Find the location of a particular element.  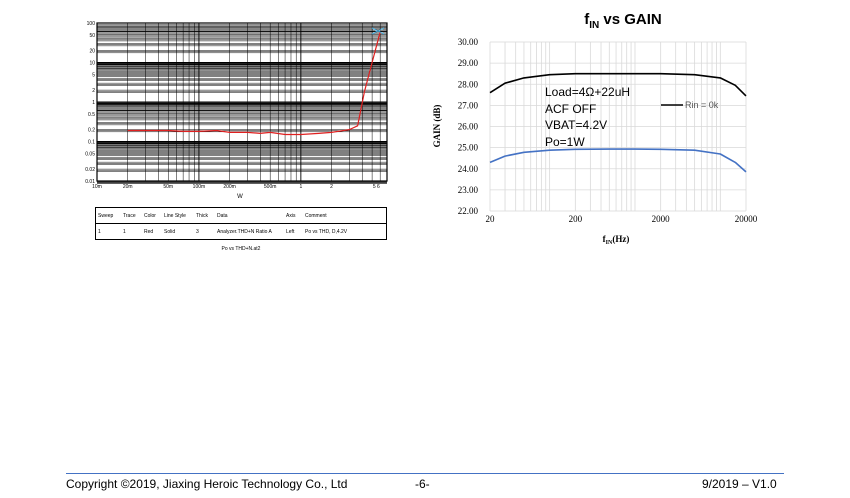

legend-col-sweep: Sweep is located at coordinates (106, 216).